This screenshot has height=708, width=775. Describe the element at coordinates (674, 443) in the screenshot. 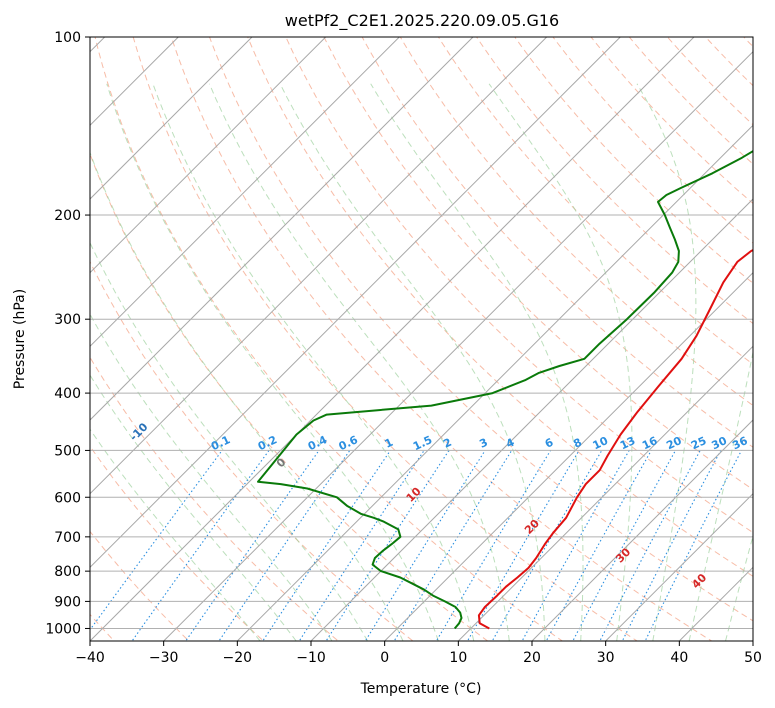

I see `mixing-ratio-label: 20` at that location.